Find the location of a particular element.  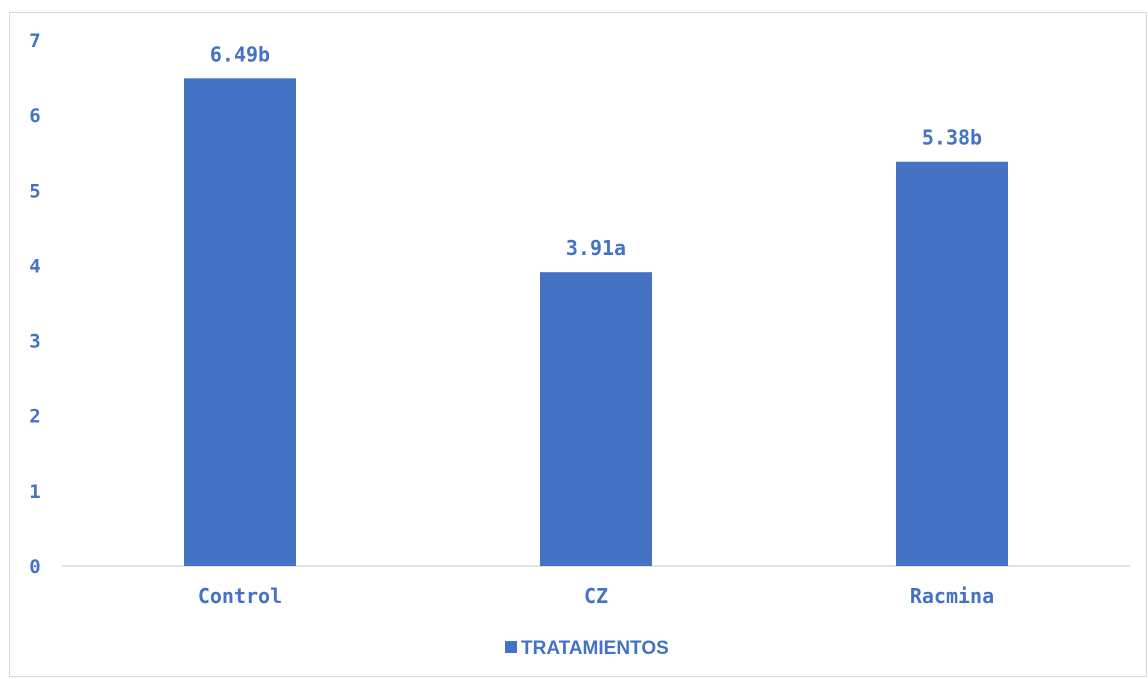

data-label: 5.38b is located at coordinates (952, 138).